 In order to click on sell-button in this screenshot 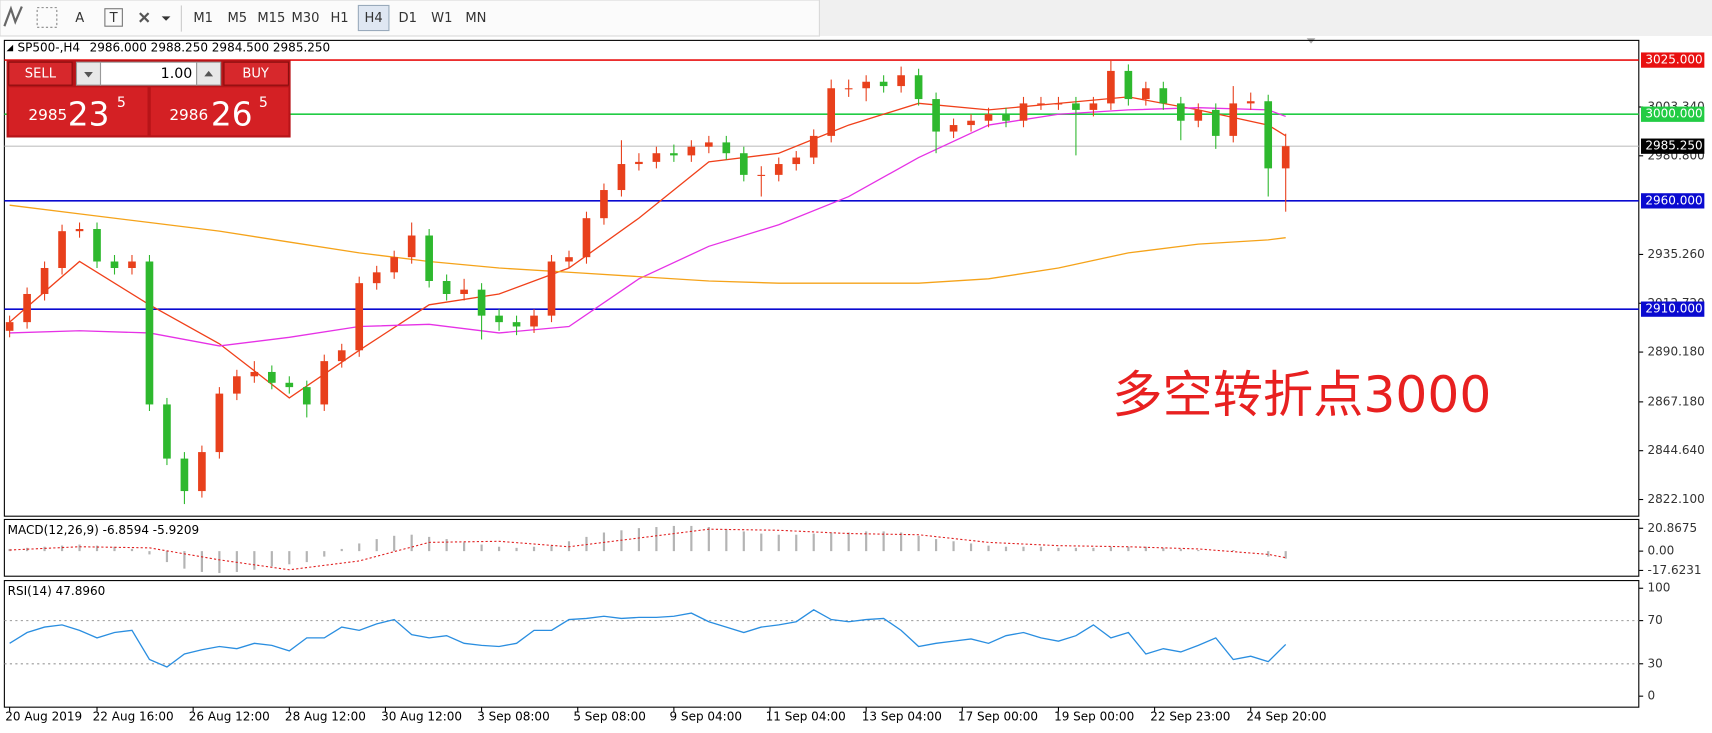, I will do `click(40, 73)`.